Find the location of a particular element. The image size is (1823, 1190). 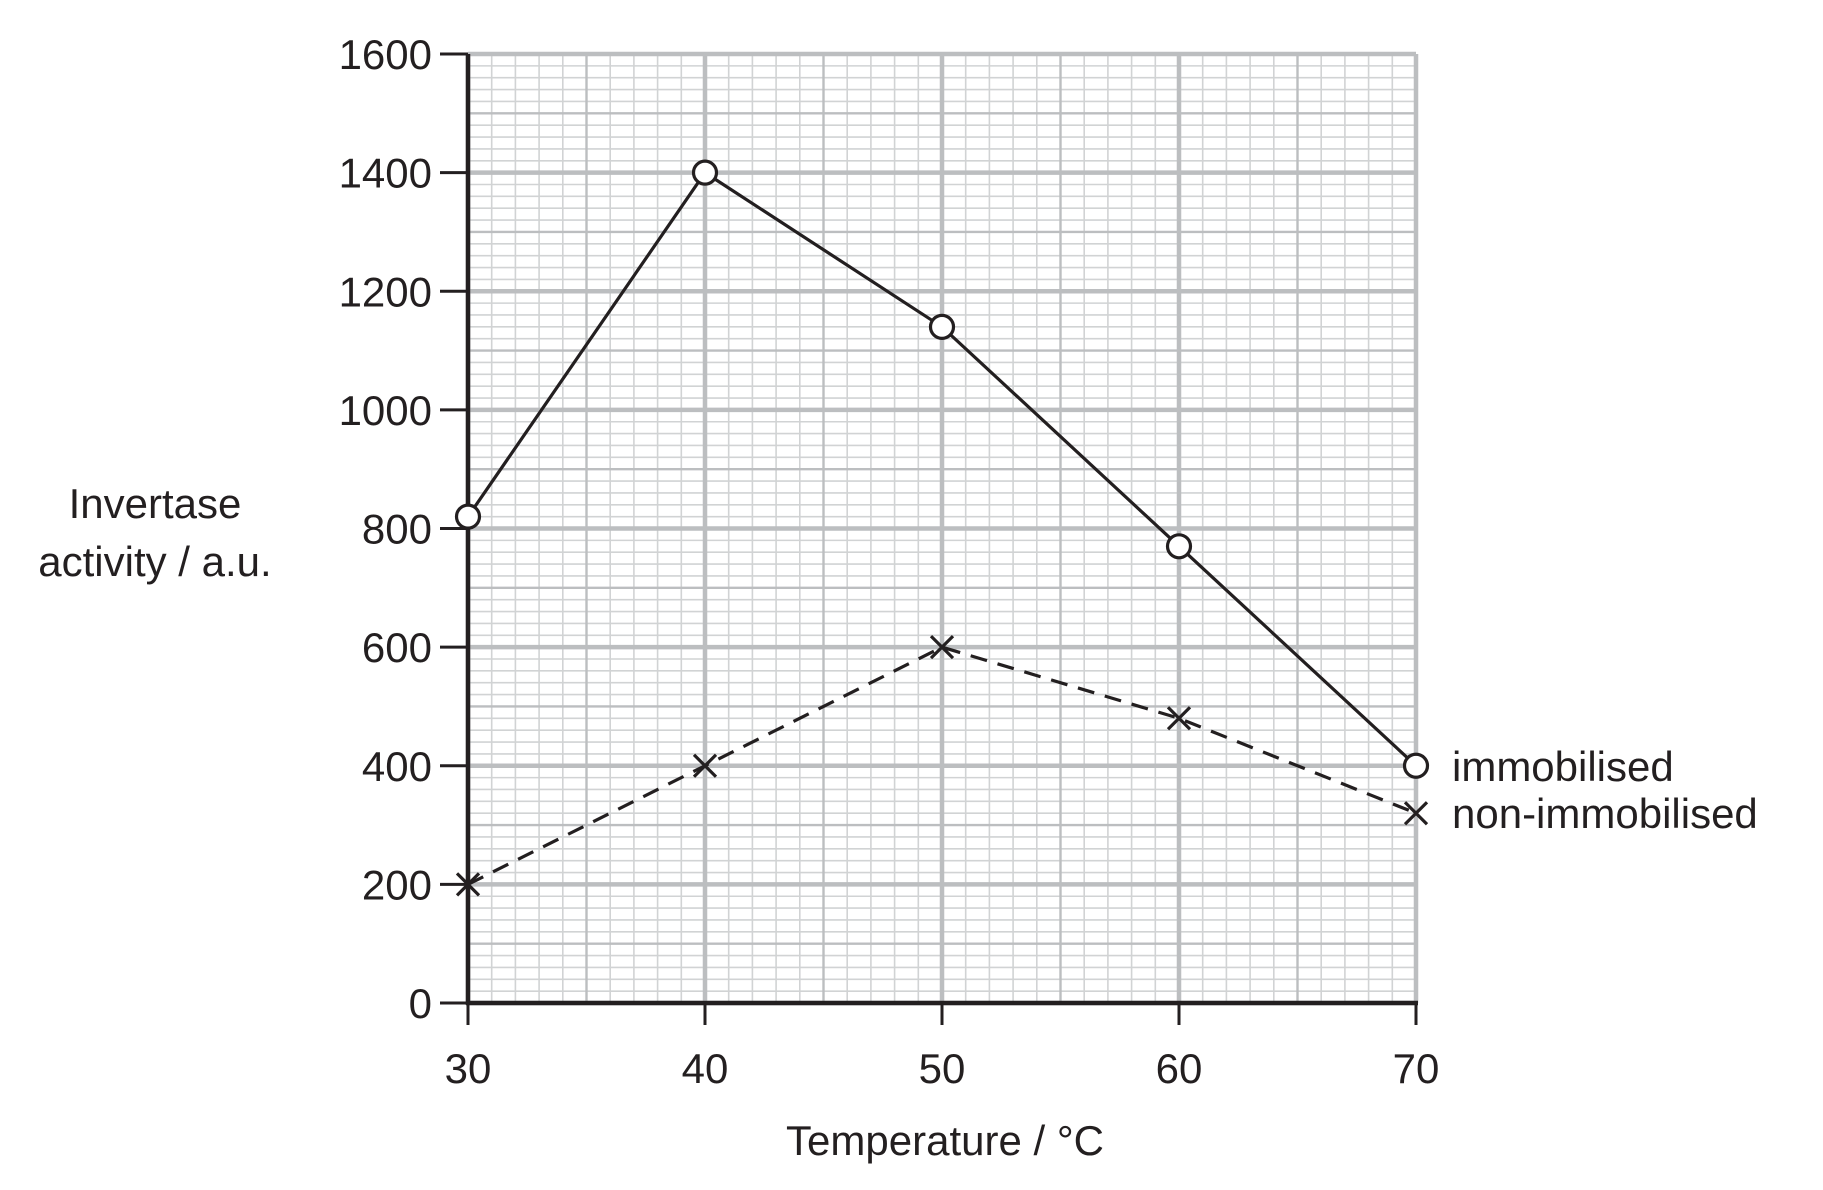

x-tick-label: 40 is located at coordinates (705, 1068).